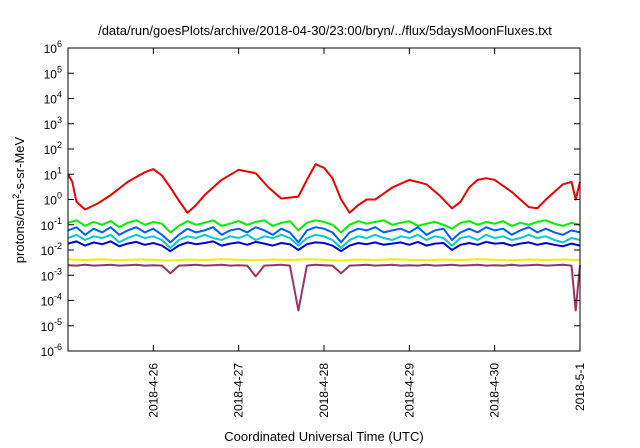 The width and height of the screenshot is (640, 448). Describe the element at coordinates (51, 274) in the screenshot. I see `y-tick-label: 10⁻³` at that location.